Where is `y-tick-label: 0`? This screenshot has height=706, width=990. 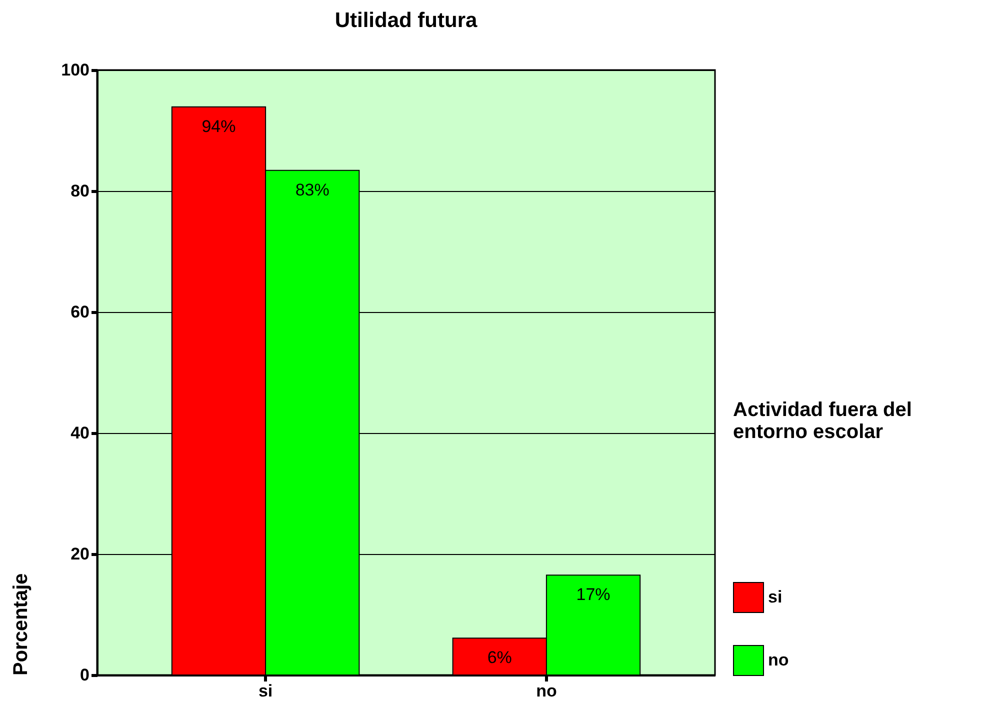 y-tick-label: 0 is located at coordinates (85, 675).